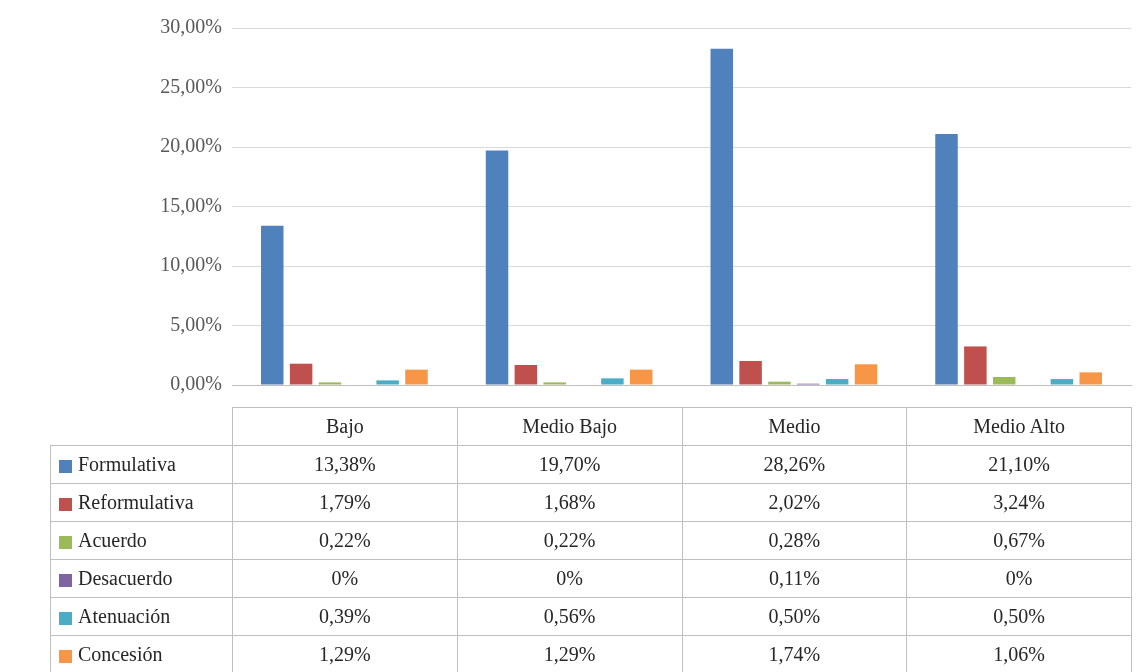  Describe the element at coordinates (191, 145) in the screenshot. I see `y-tick-label: 20,00%` at that location.